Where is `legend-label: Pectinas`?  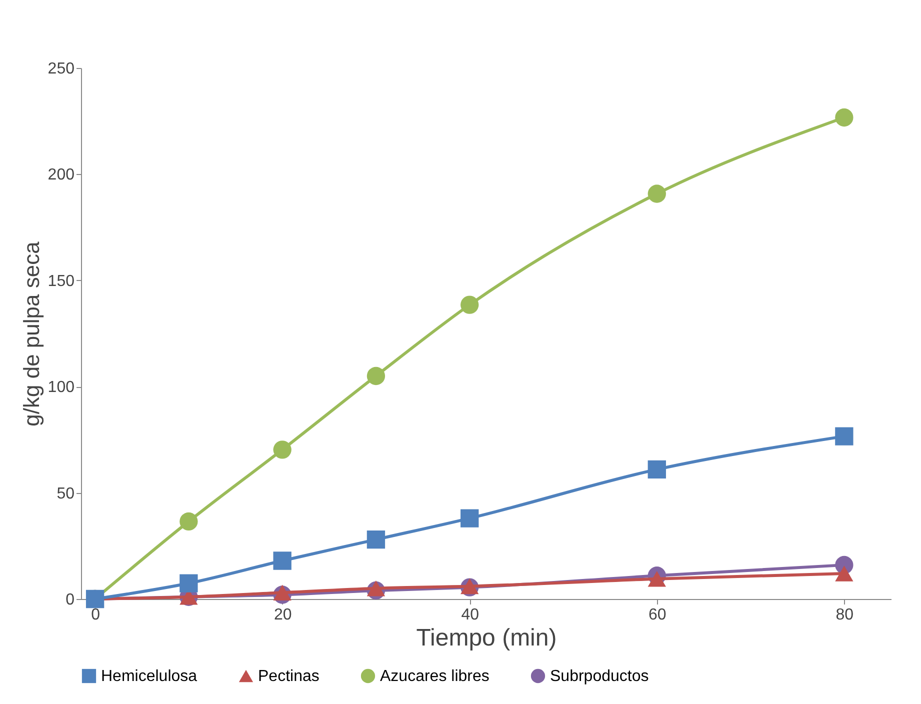
legend-label: Pectinas is located at coordinates (289, 676).